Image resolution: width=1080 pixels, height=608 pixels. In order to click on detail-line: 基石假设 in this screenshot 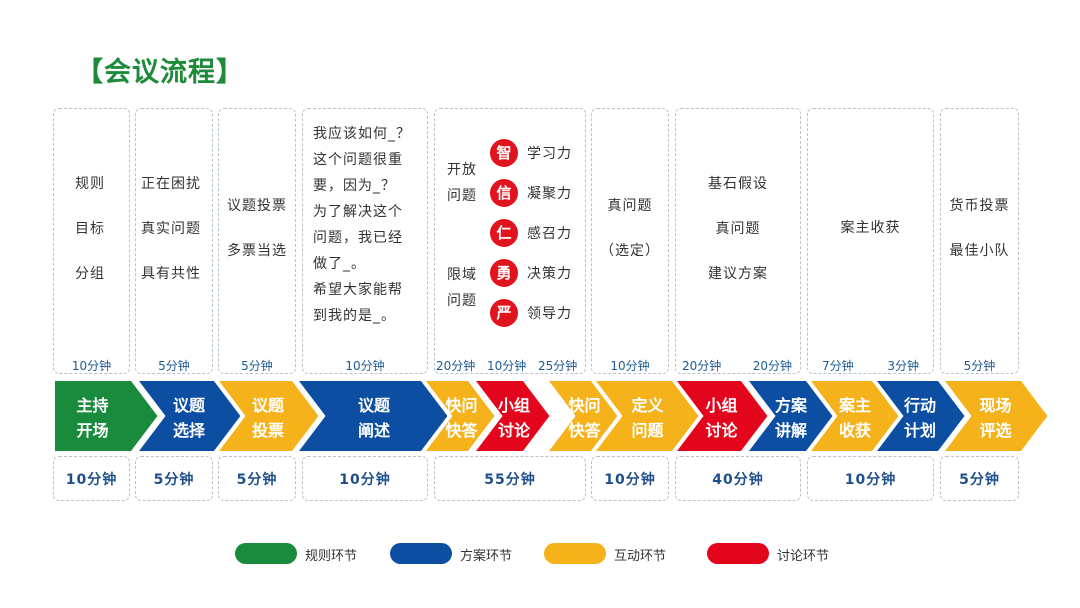, I will do `click(738, 184)`.